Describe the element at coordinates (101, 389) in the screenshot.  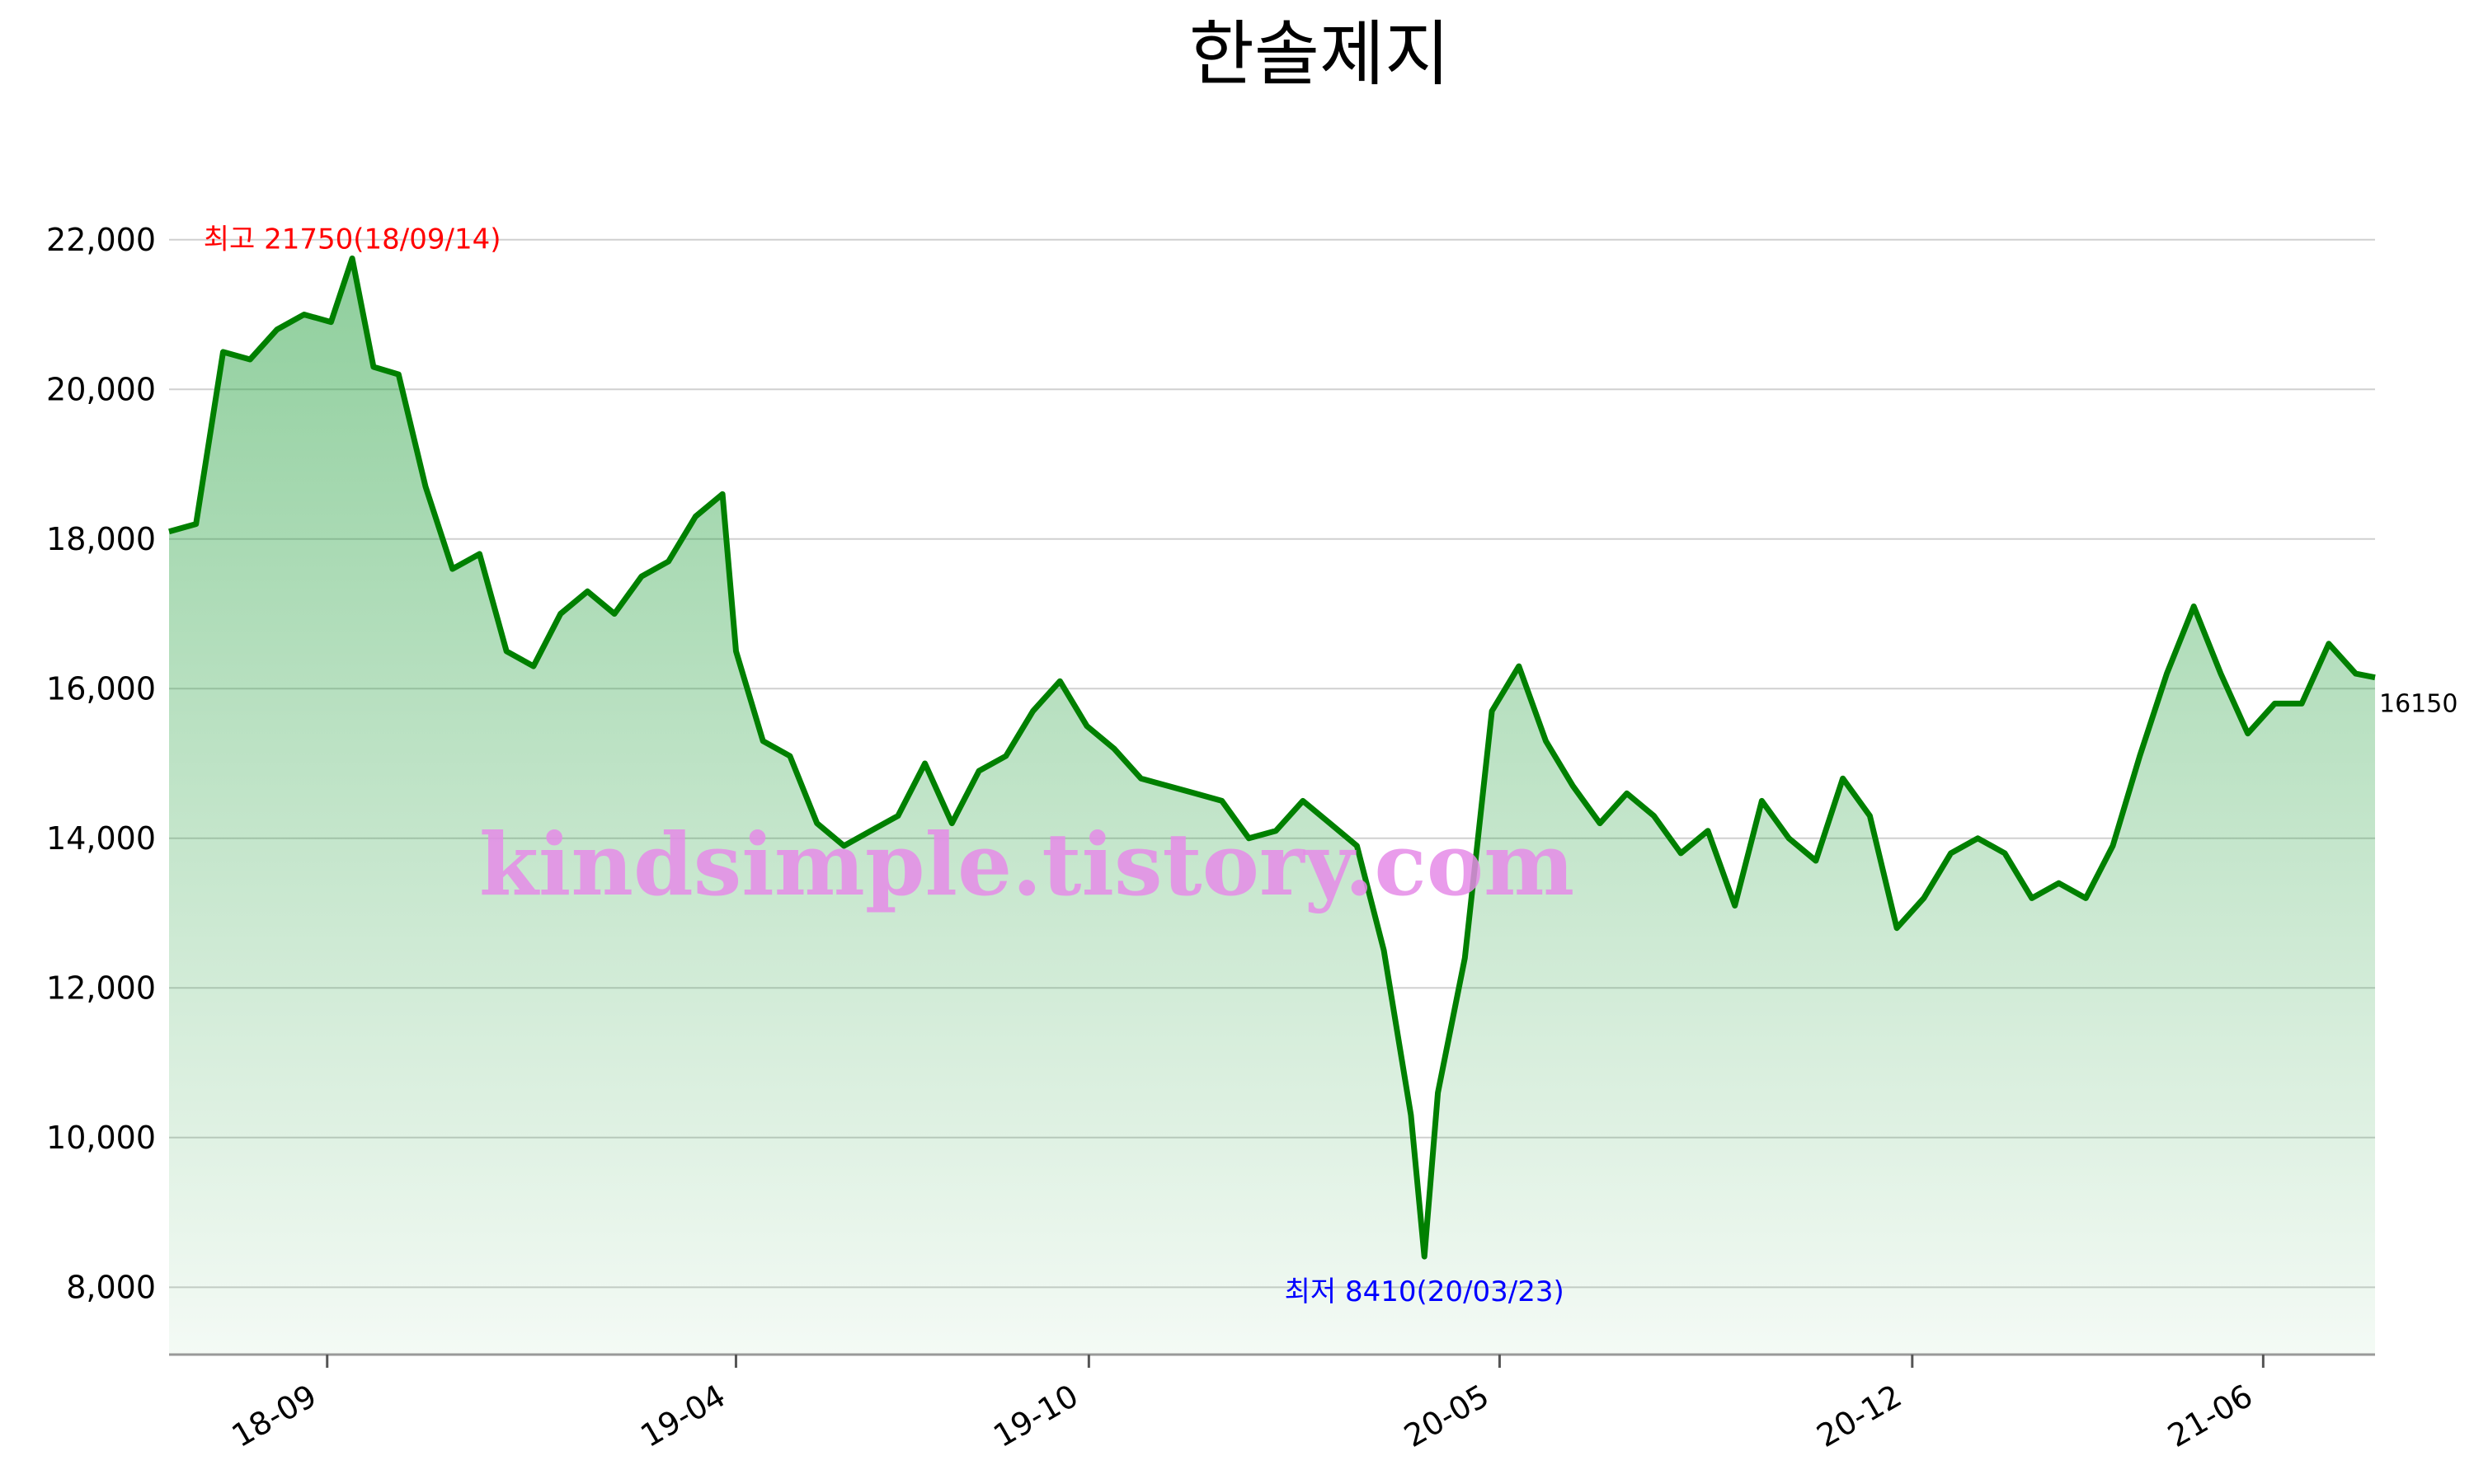
I see `y-tick-label: 20,000` at that location.